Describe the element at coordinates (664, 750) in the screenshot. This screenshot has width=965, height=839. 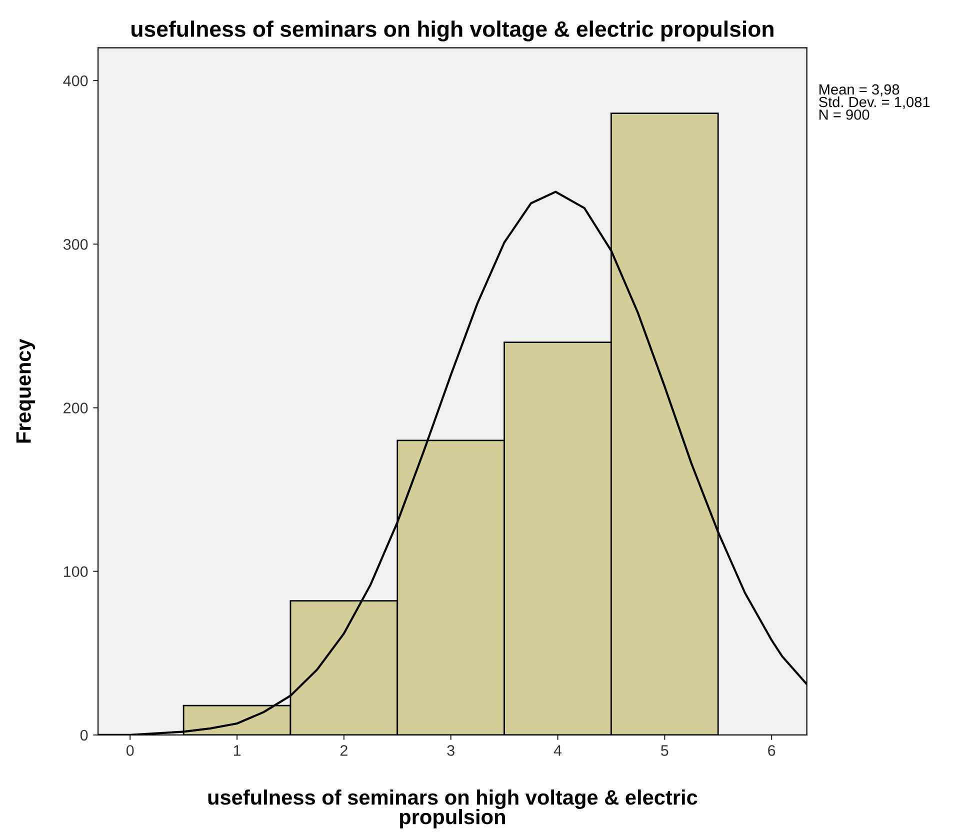
I see `x-tick-label: 5` at that location.